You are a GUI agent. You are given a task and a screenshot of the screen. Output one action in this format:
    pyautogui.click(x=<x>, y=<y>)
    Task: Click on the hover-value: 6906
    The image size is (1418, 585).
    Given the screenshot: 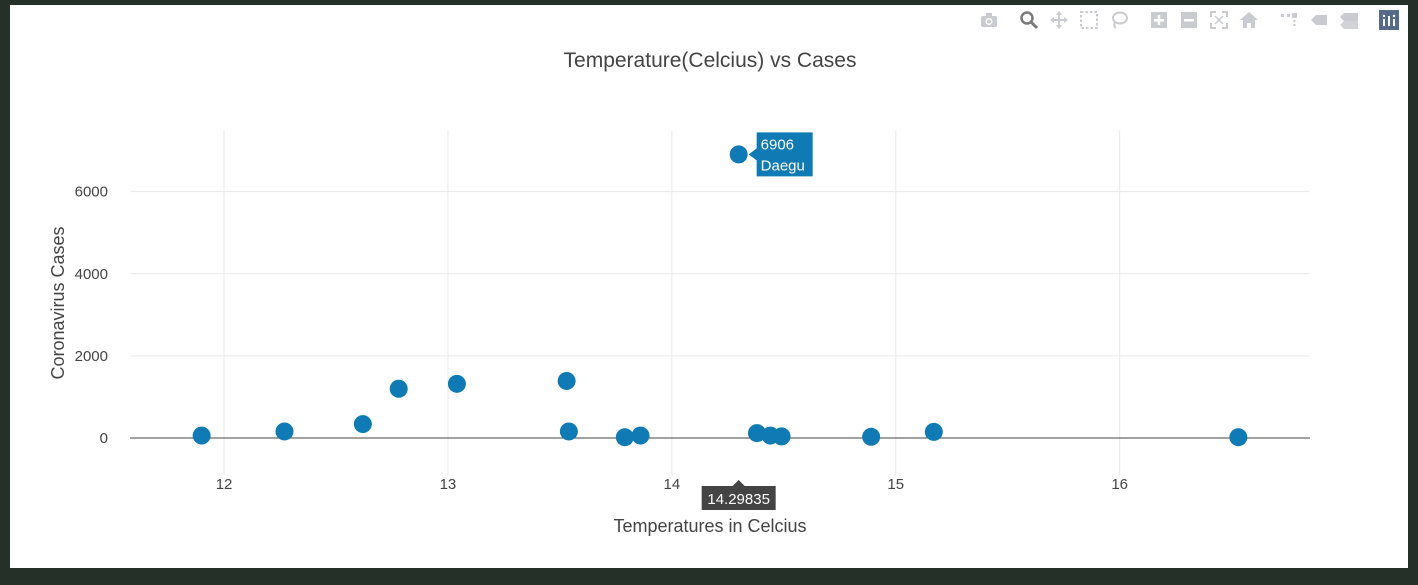 What is the action you would take?
    pyautogui.click(x=777, y=144)
    